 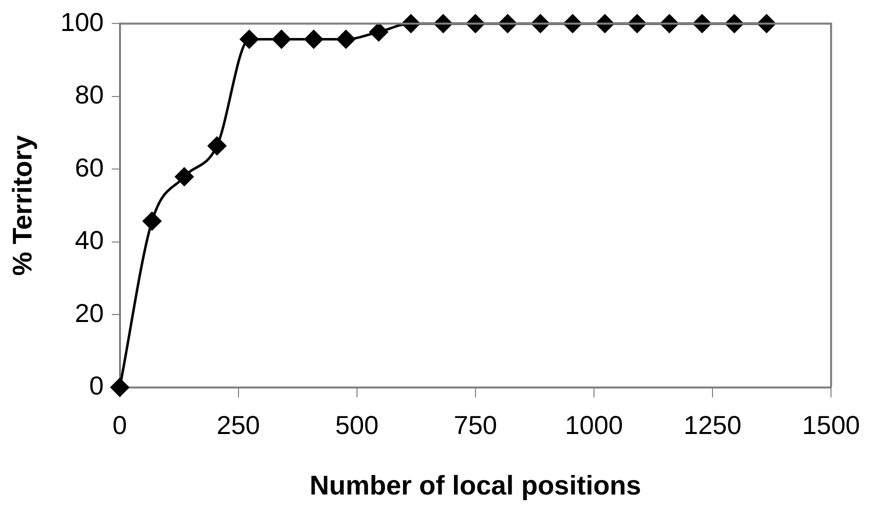 What do you see at coordinates (476, 485) in the screenshot?
I see `x-axis-title: Number of local positions` at bounding box center [476, 485].